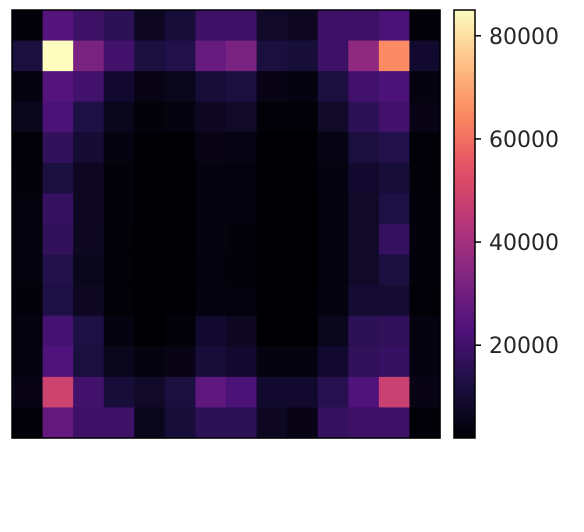 This screenshot has height=532, width=584. Describe the element at coordinates (28, 148) in the screenshot. I see `heatmap-cell-r4-c0` at that location.